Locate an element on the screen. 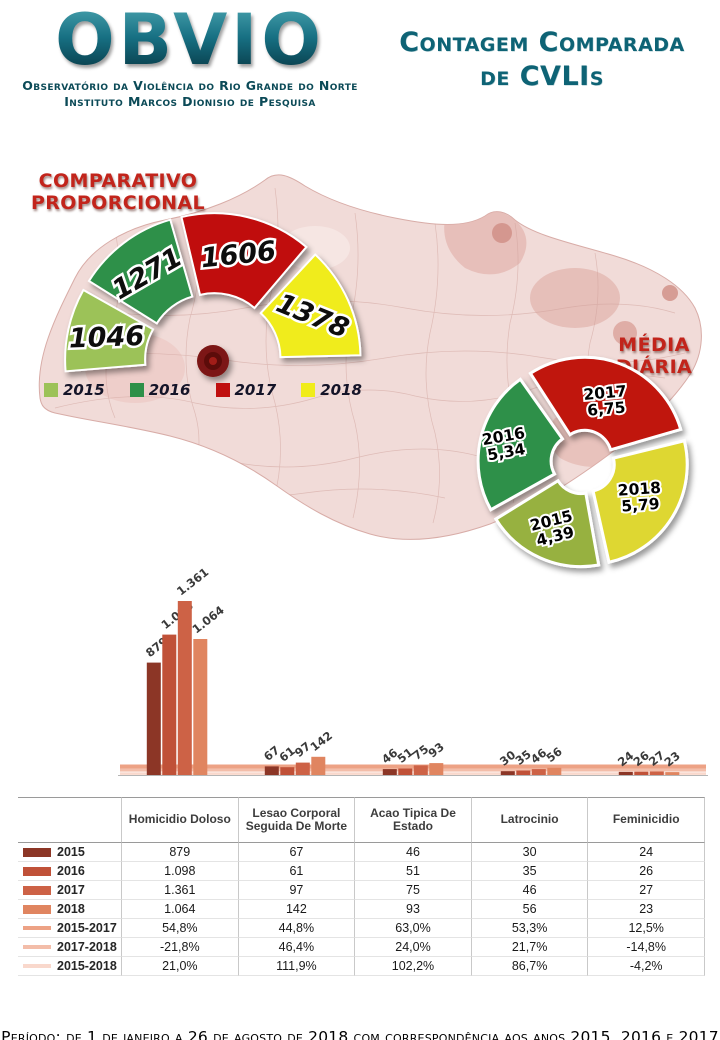 Image resolution: width=720 pixels, height=1040 pixels. gauge-title: Comparativo Proporcional is located at coordinates (118, 192).